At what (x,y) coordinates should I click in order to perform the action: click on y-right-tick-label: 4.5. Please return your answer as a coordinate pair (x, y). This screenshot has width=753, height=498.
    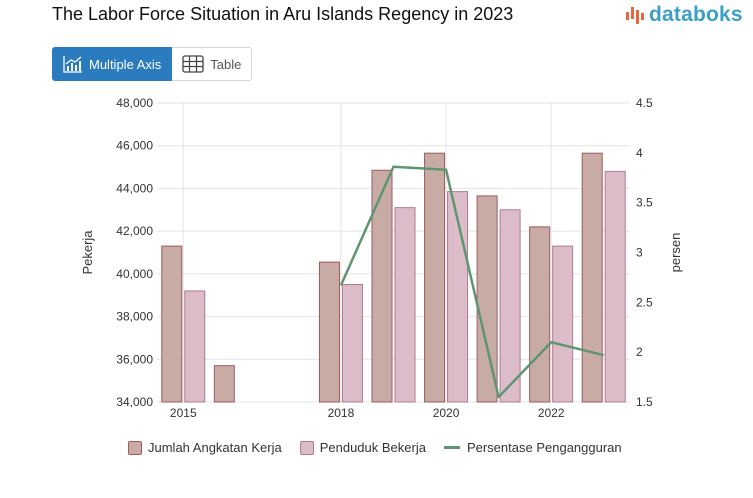
    Looking at the image, I should click on (644, 103).